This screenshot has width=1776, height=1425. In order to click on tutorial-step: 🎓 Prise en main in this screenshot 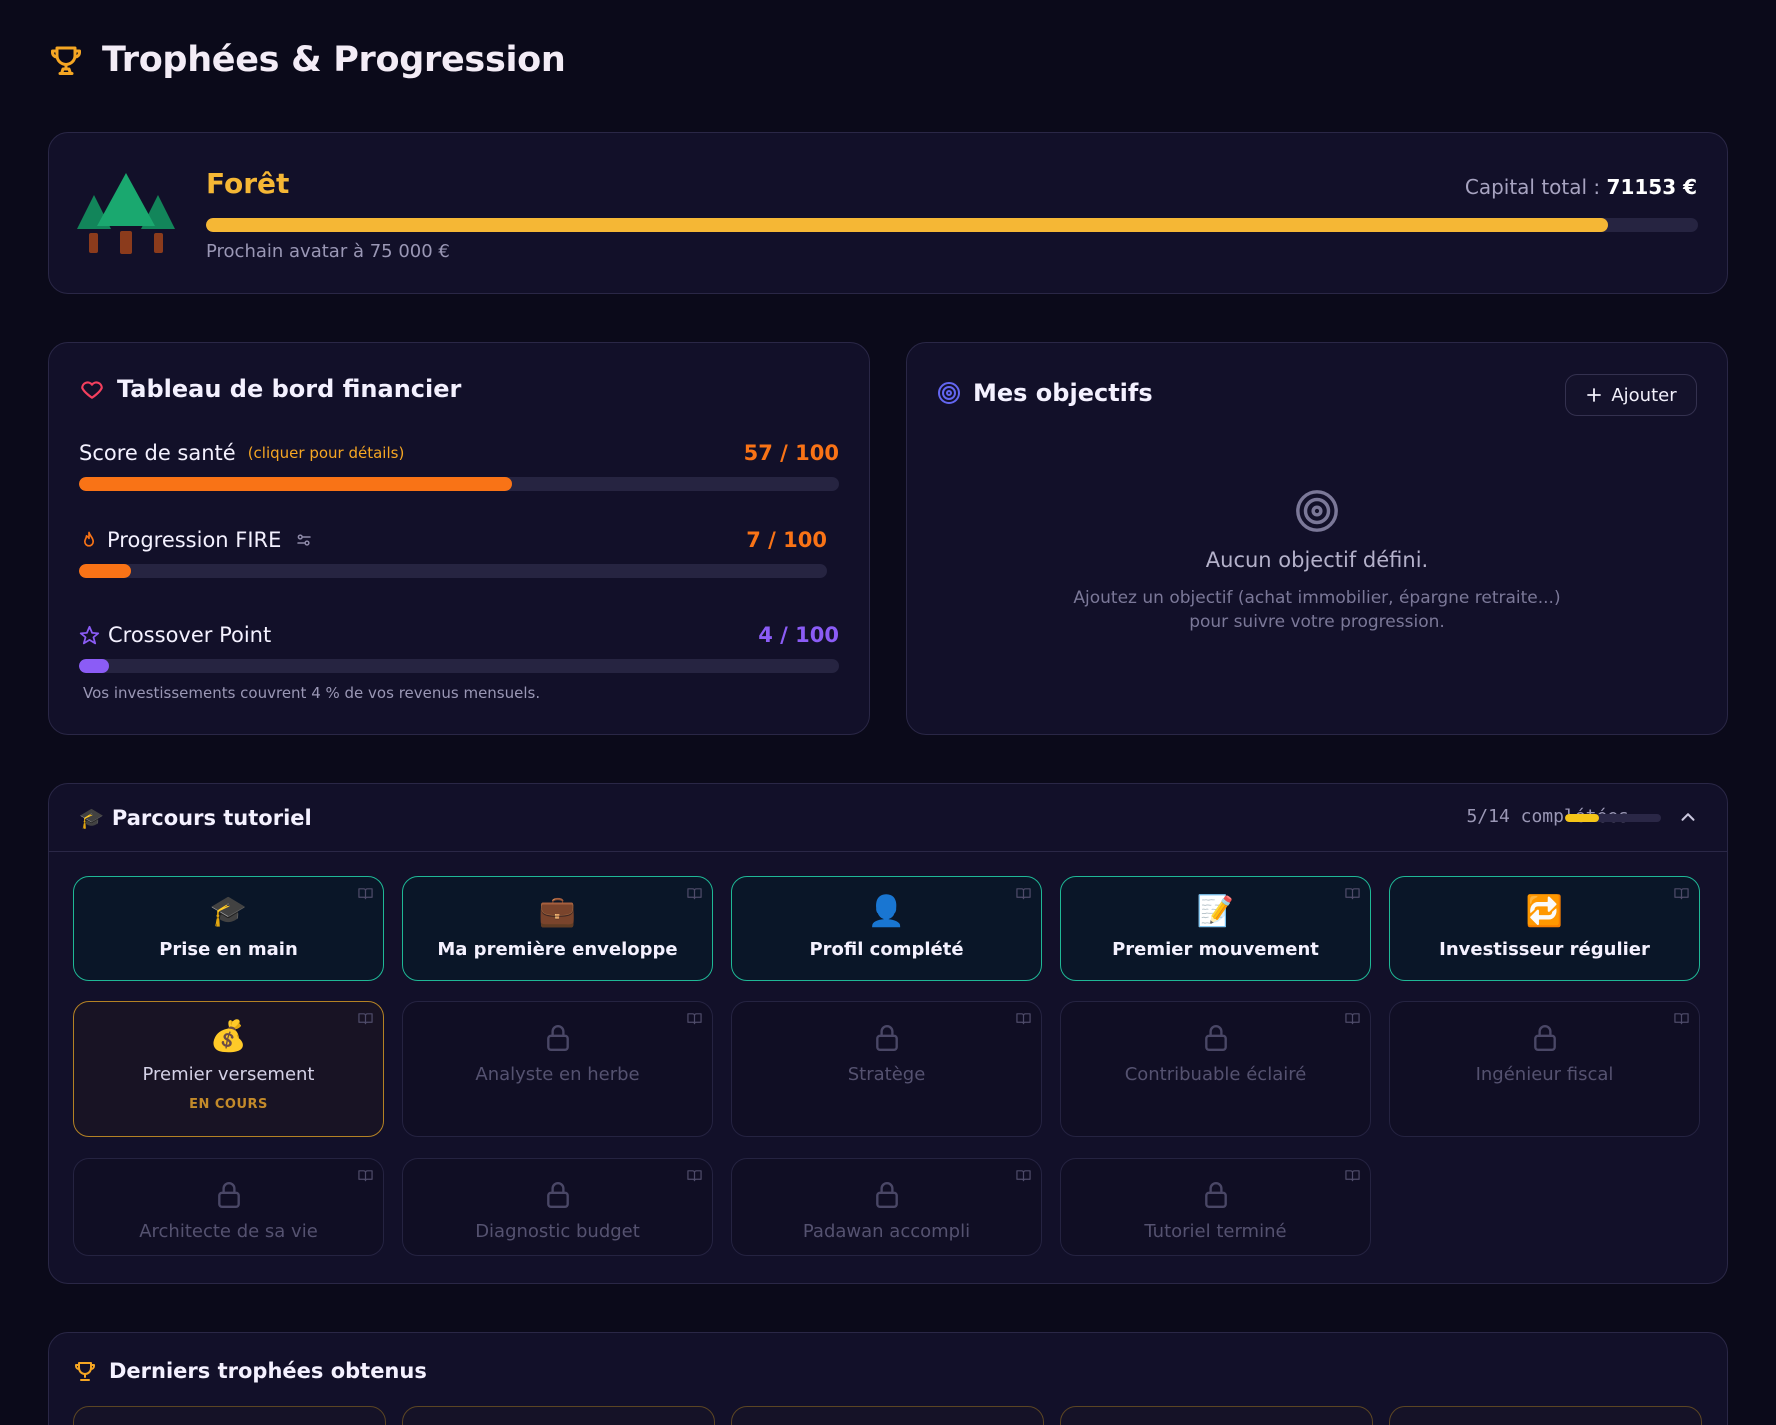, I will do `click(228, 928)`.